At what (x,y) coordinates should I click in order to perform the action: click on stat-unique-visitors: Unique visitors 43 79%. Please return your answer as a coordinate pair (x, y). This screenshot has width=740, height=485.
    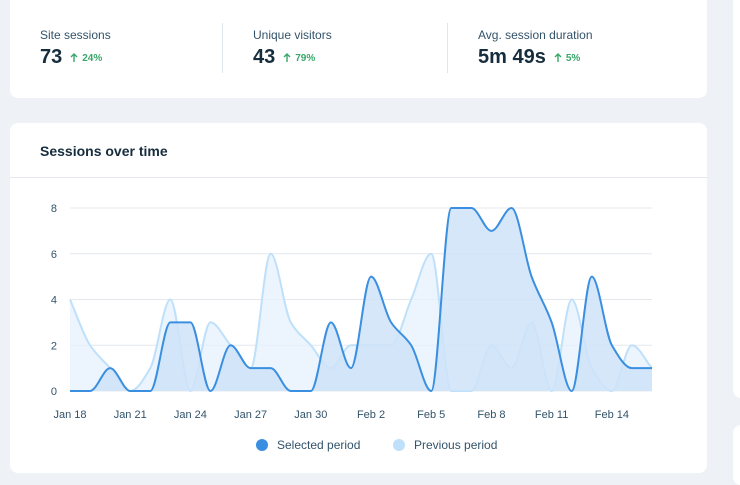
    Looking at the image, I should click on (292, 48).